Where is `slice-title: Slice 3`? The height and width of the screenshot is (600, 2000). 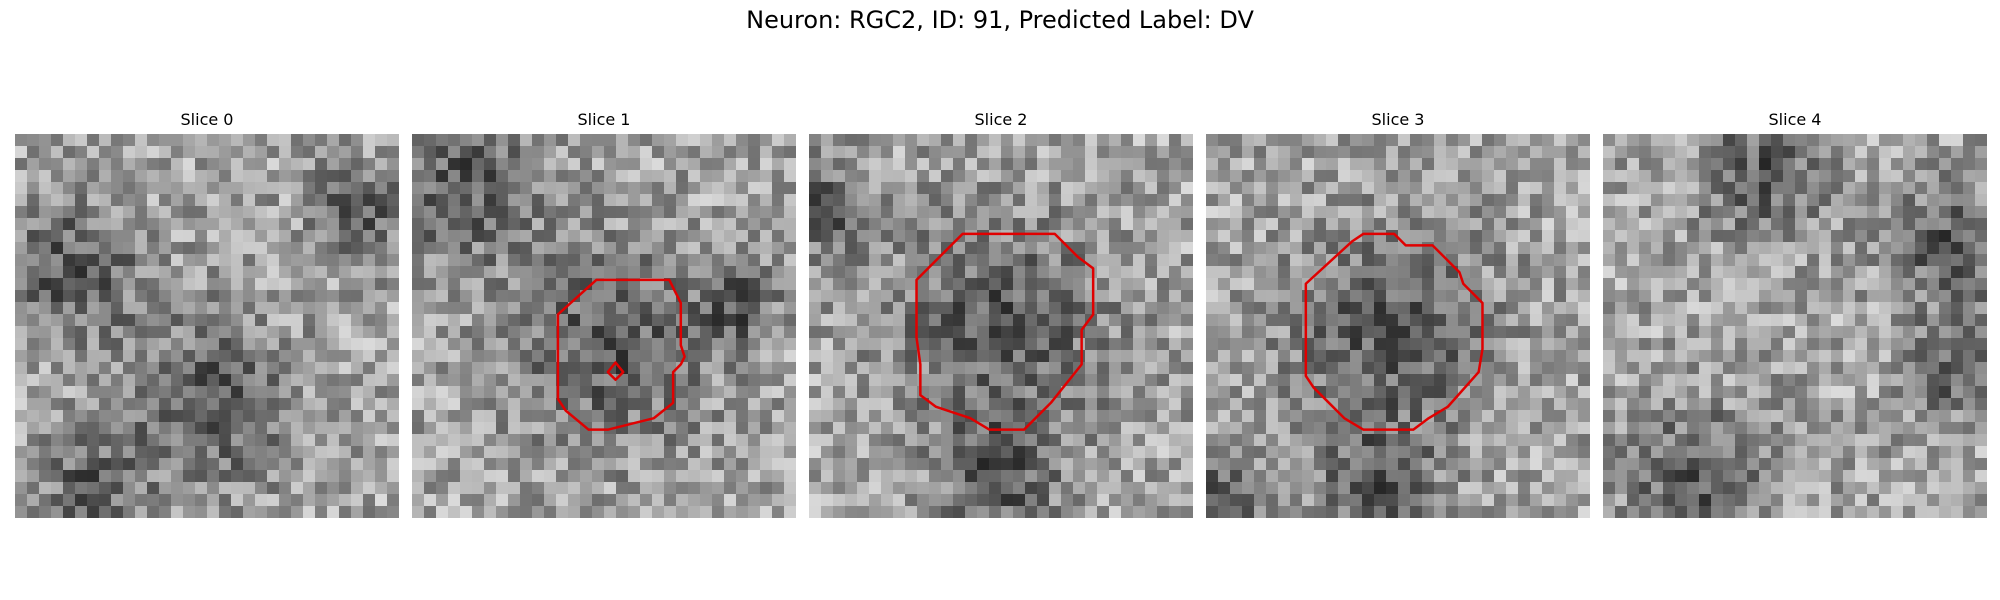 slice-title: Slice 3 is located at coordinates (1398, 119).